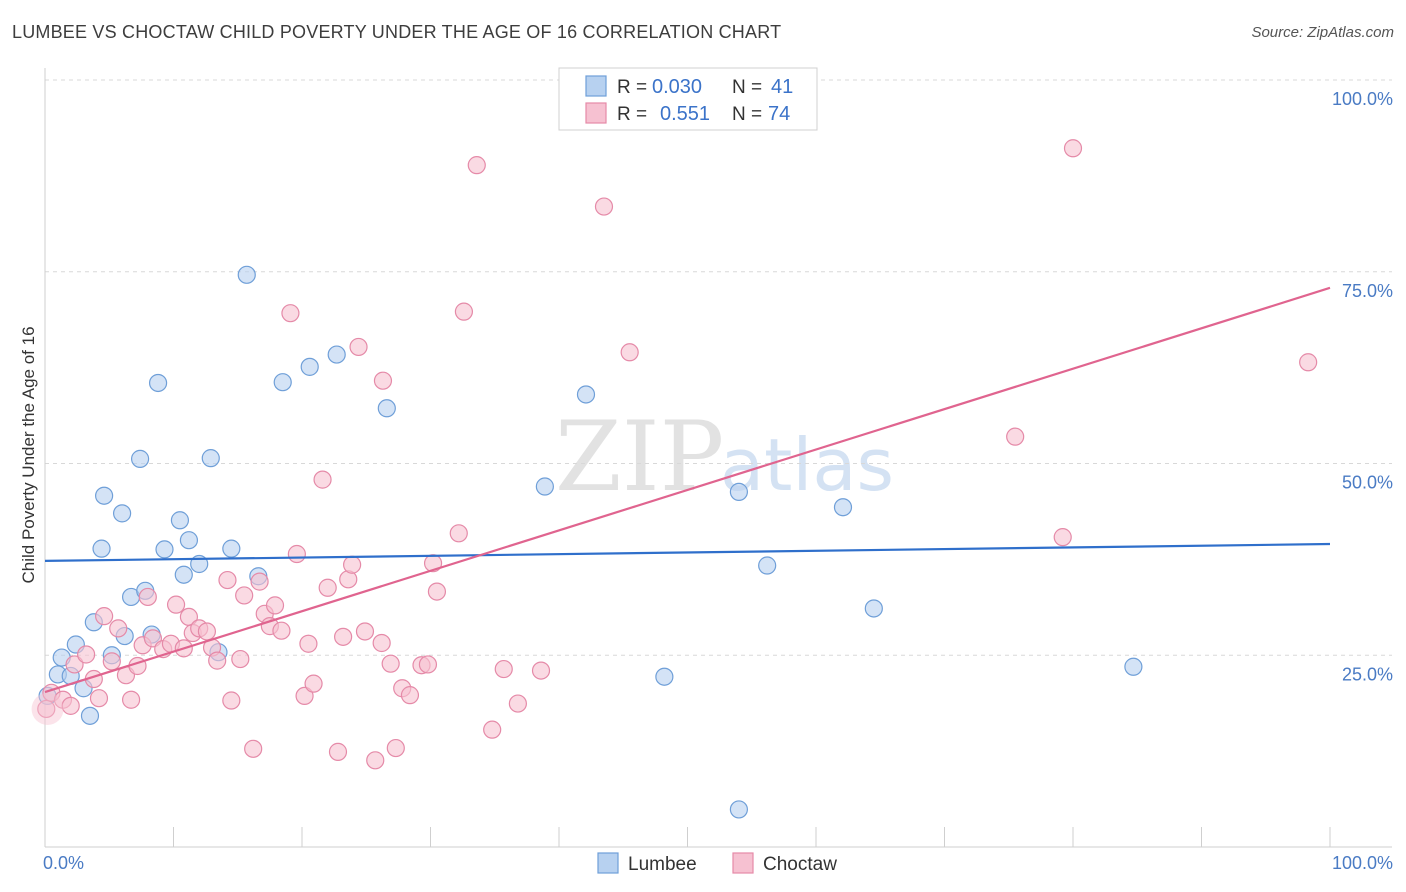  I want to click on chart-source: Source: ZipAtlas.com, so click(1322, 32).